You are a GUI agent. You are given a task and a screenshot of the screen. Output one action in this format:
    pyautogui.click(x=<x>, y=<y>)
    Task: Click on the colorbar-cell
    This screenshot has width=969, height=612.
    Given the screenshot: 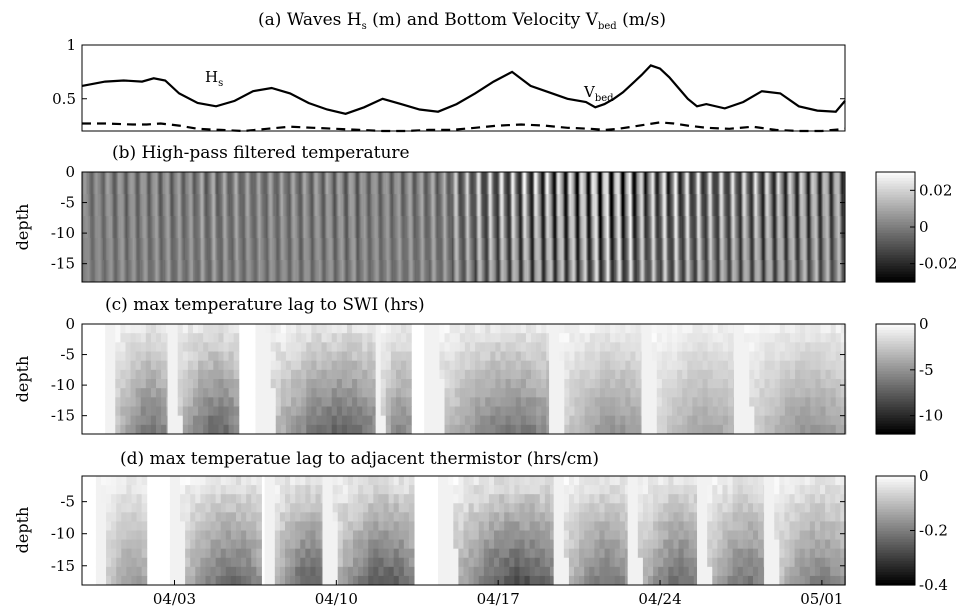 What is the action you would take?
    pyautogui.click(x=895, y=248)
    